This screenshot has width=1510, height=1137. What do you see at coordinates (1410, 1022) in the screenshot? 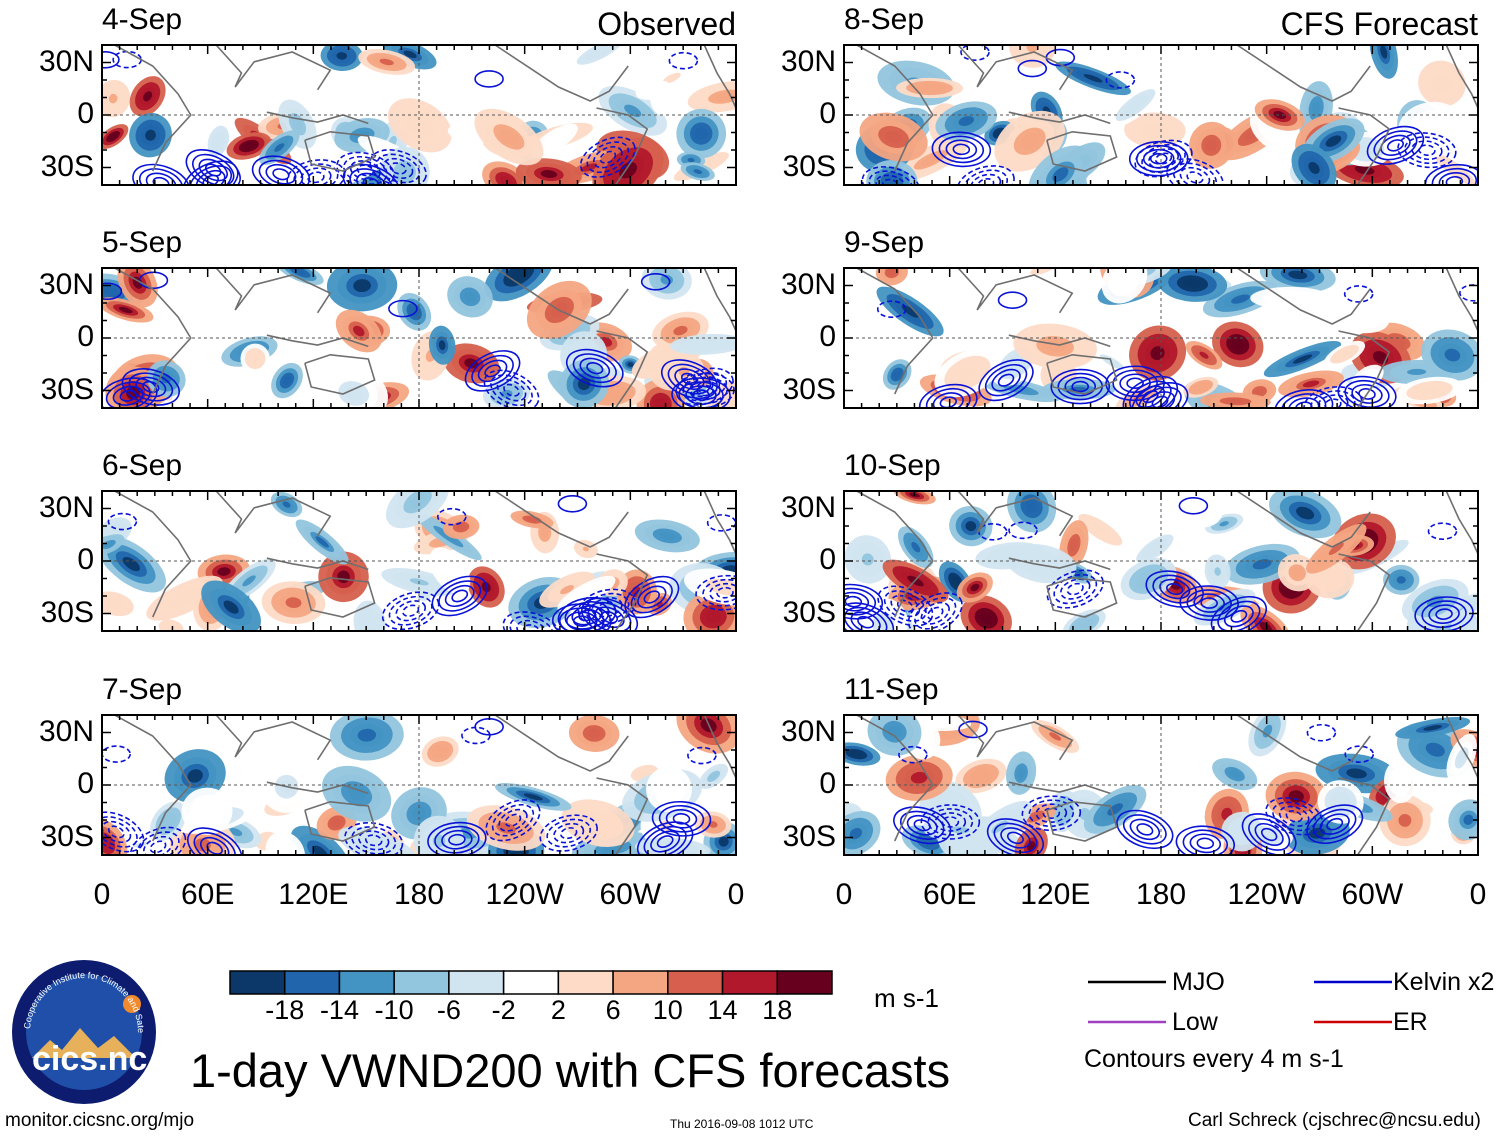
I see `legend-label: ER` at bounding box center [1410, 1022].